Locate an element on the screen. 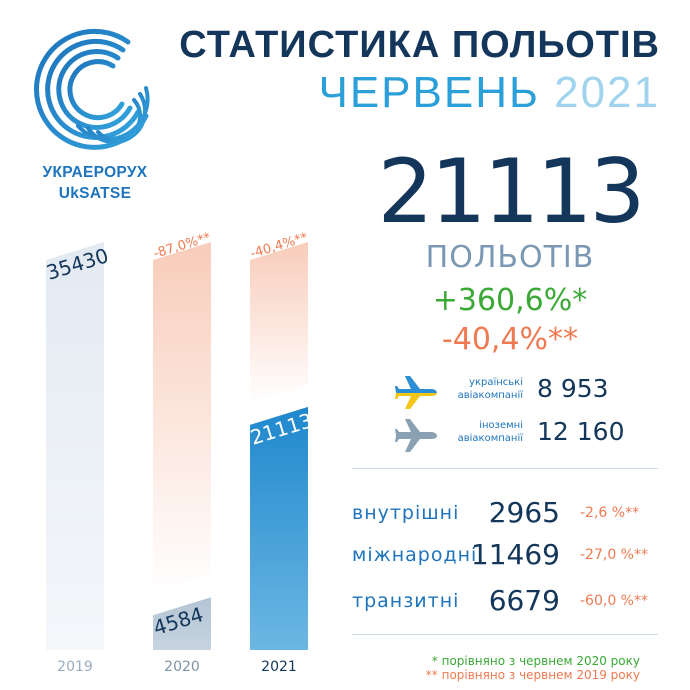 The width and height of the screenshot is (690, 690). change-vs-2019: -40,4%** is located at coordinates (510, 339).